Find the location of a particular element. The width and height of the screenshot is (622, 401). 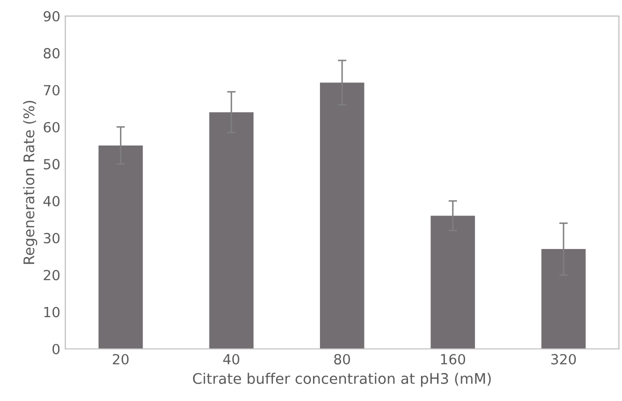

x-tick-label: 40 is located at coordinates (231, 359).